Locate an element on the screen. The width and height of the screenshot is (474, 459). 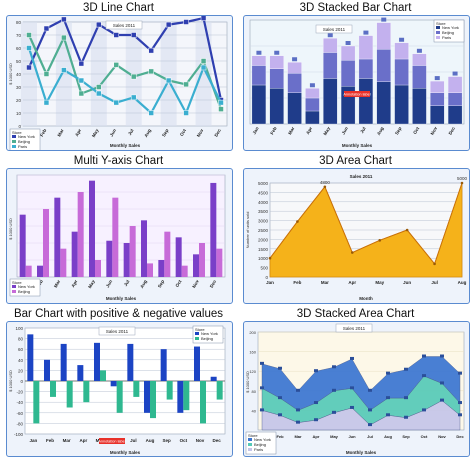
y-tick-label: -40 is located at coordinates (19, 402).